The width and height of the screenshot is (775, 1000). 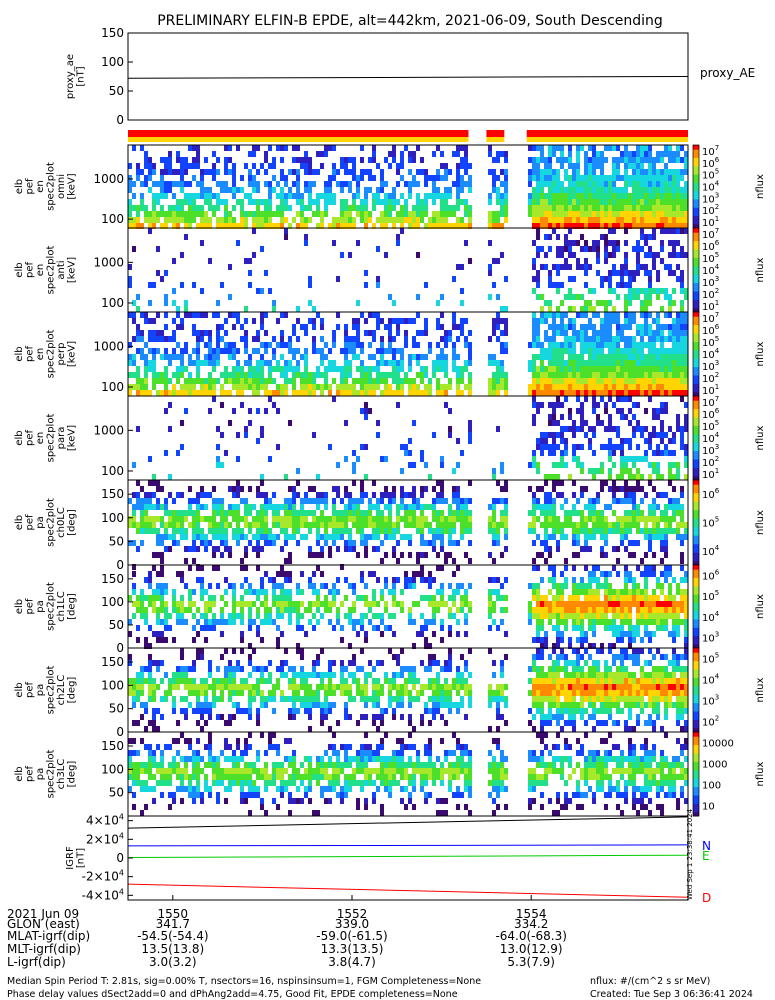 I want to click on ylabel-line: pef, so click(x=29, y=354).